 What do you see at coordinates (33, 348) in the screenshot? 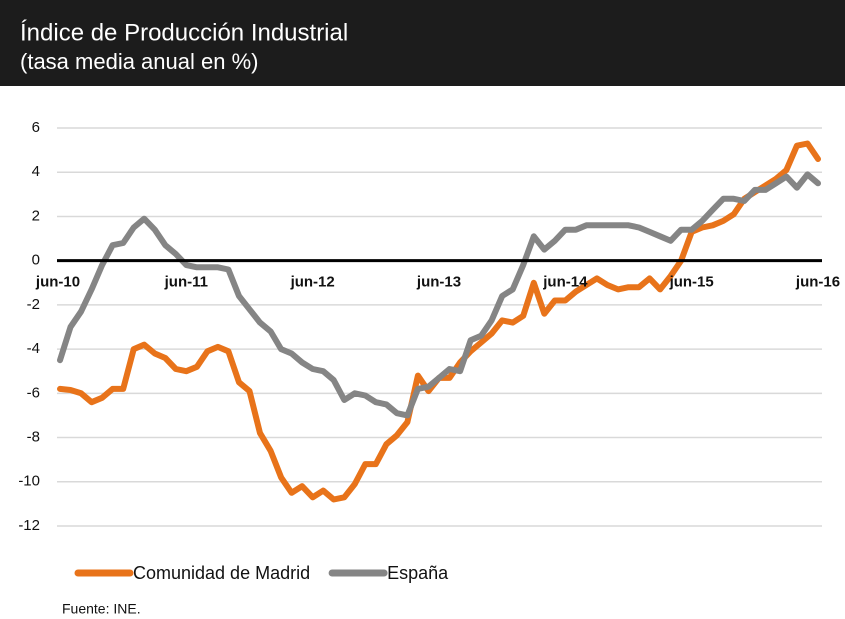
I see `y-tick-label: -4` at bounding box center [33, 348].